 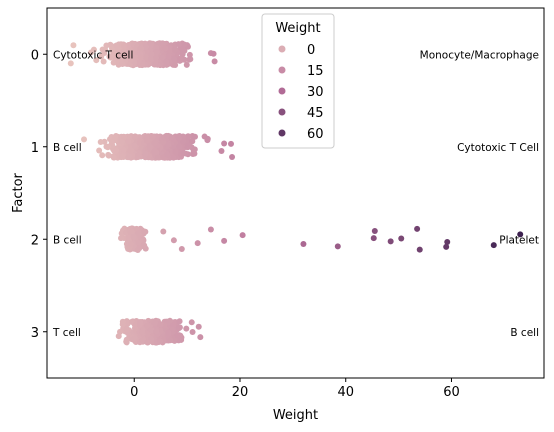 I want to click on annotation-label: Cytotoxic T cell, so click(x=93, y=55).